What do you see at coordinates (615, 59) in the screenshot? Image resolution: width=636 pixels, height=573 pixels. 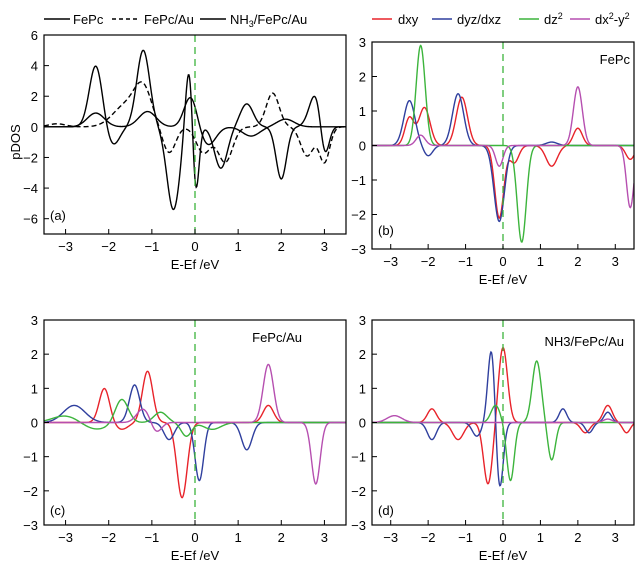 I see `panel-annotation: FePc` at bounding box center [615, 59].